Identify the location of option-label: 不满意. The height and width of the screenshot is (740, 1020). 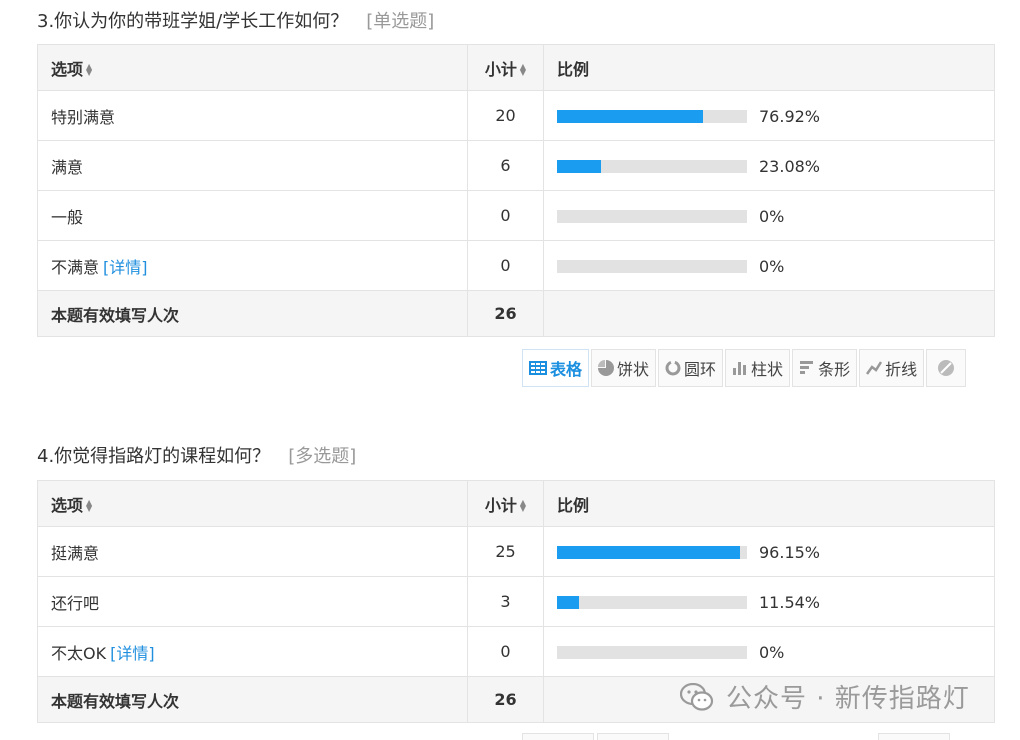
(75, 267).